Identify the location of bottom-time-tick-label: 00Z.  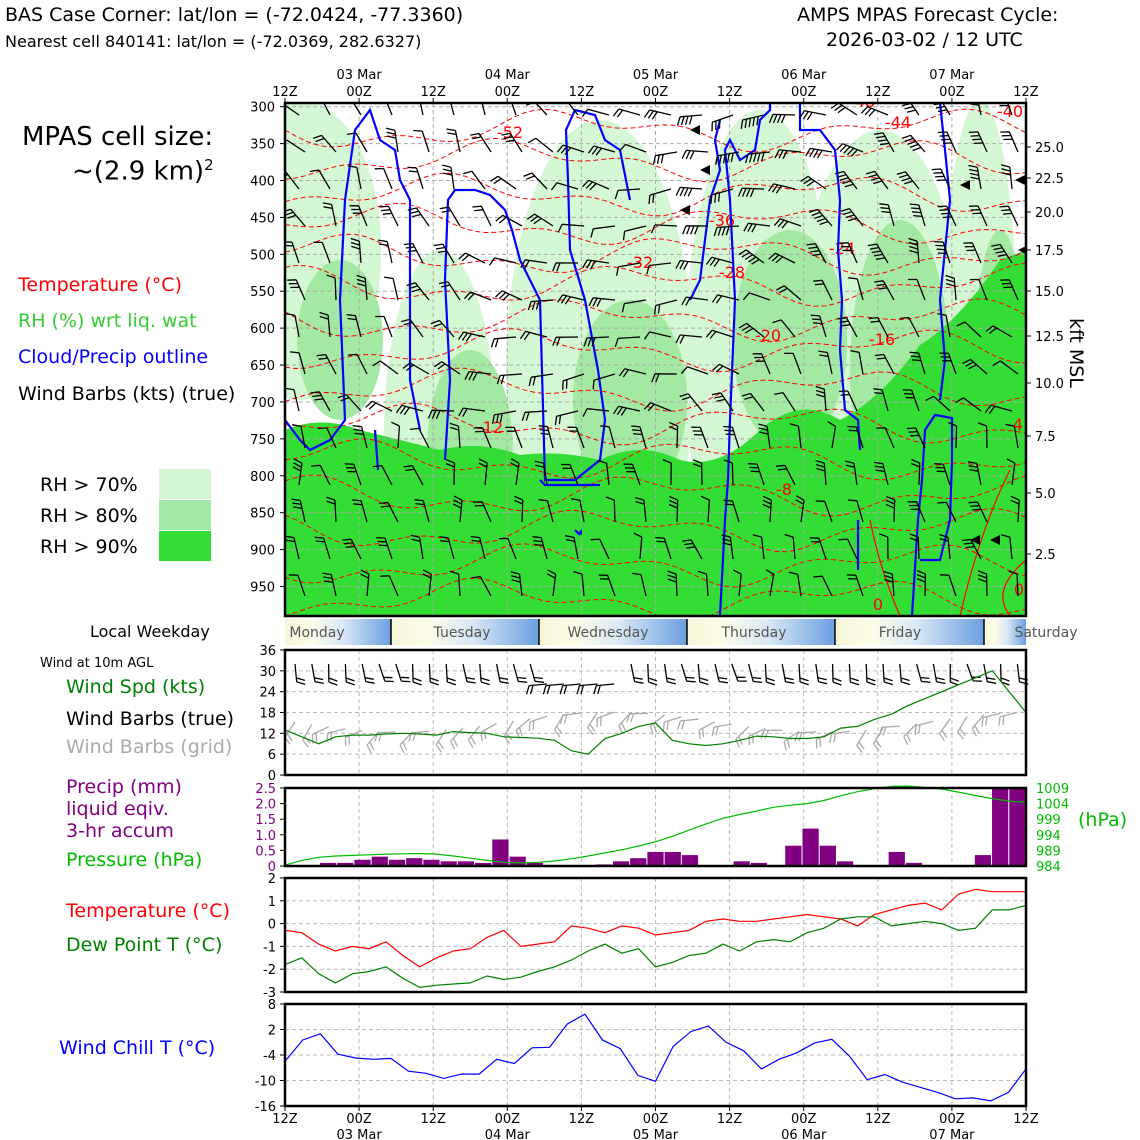
(952, 1119).